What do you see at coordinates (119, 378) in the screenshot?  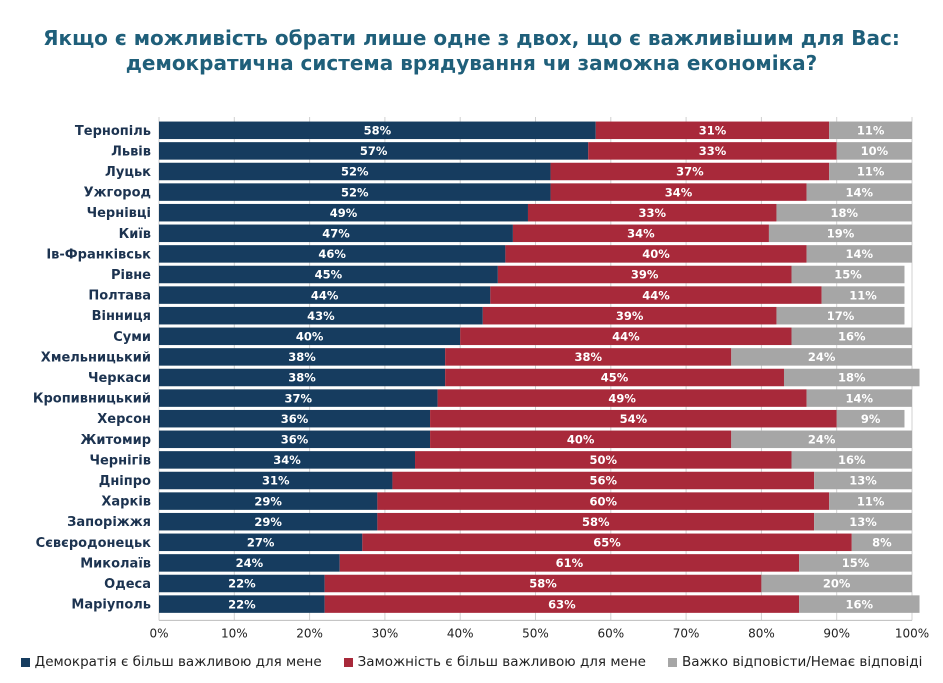 I see `category-label: Черкаси` at bounding box center [119, 378].